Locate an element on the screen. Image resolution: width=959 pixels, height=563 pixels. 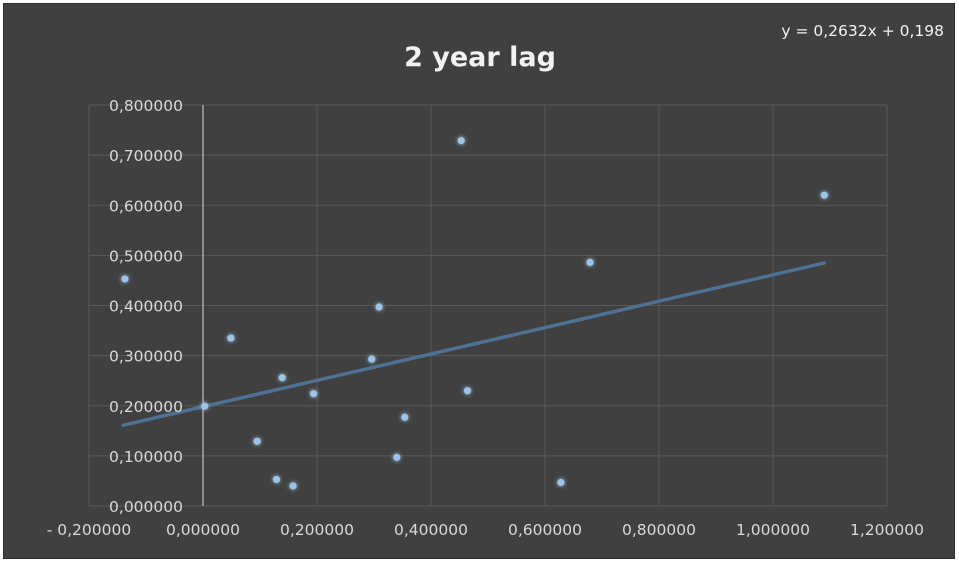
x-tick-label: 0,200000 is located at coordinates (317, 530).